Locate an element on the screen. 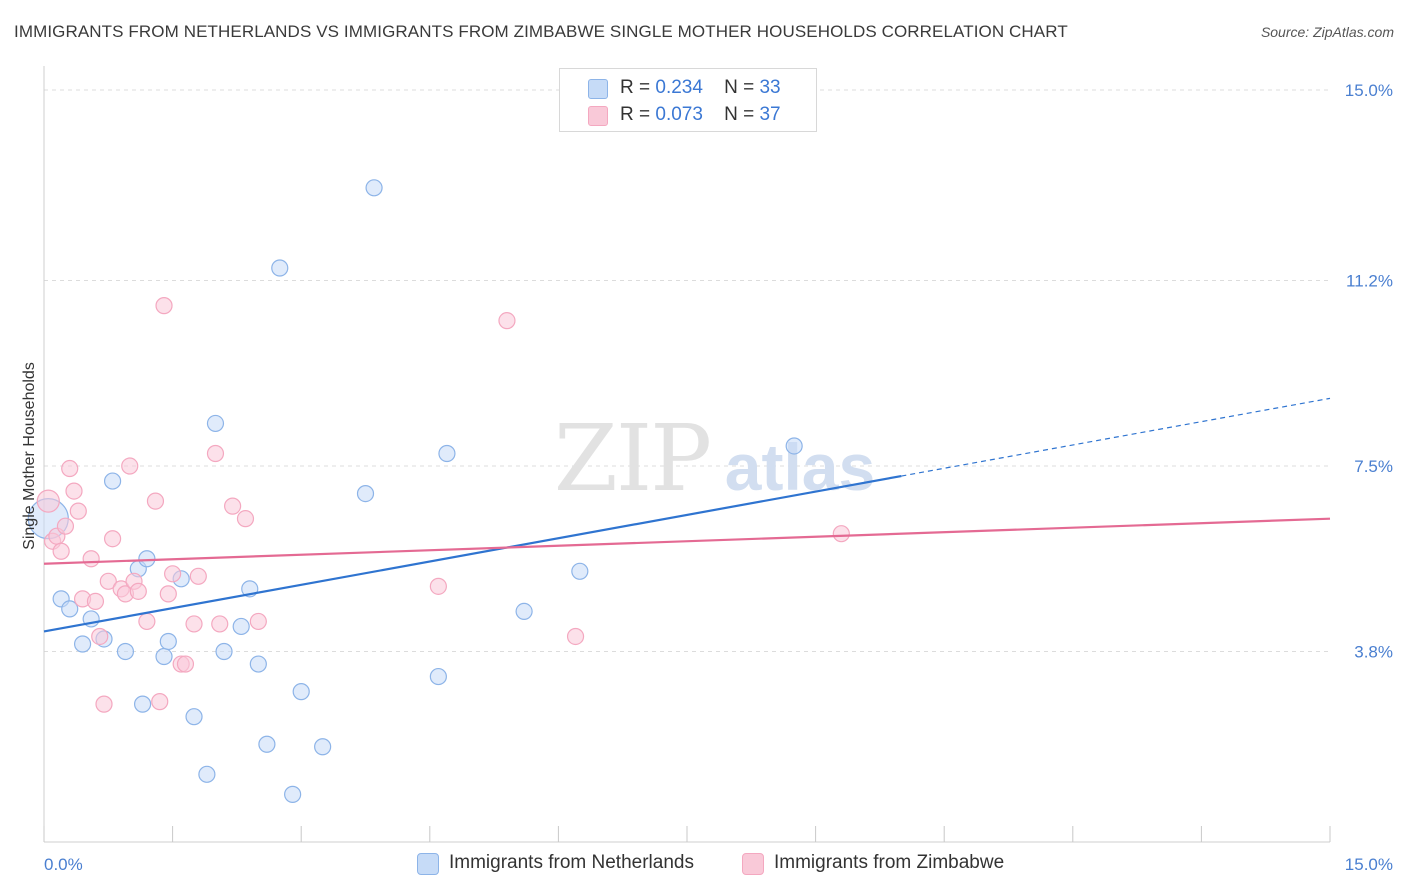 Image resolution: width=1406 pixels, height=892 pixels. legend-r-value: 0.234 is located at coordinates (679, 87).